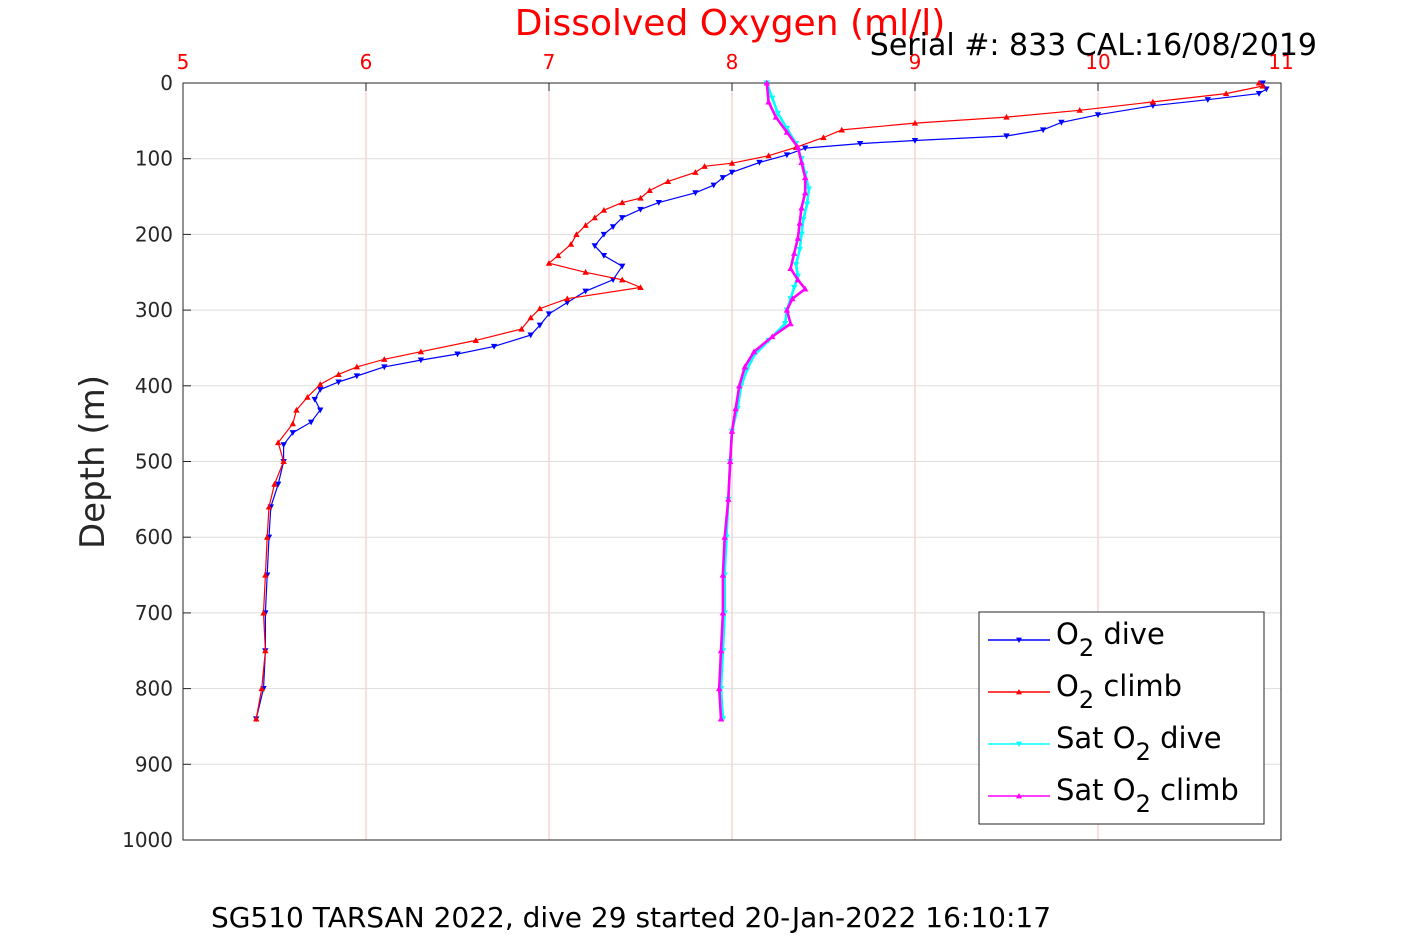 This screenshot has width=1417, height=945. Describe the element at coordinates (1113, 795) in the screenshot. I see `legend-item: Sat O2 climb` at that location.